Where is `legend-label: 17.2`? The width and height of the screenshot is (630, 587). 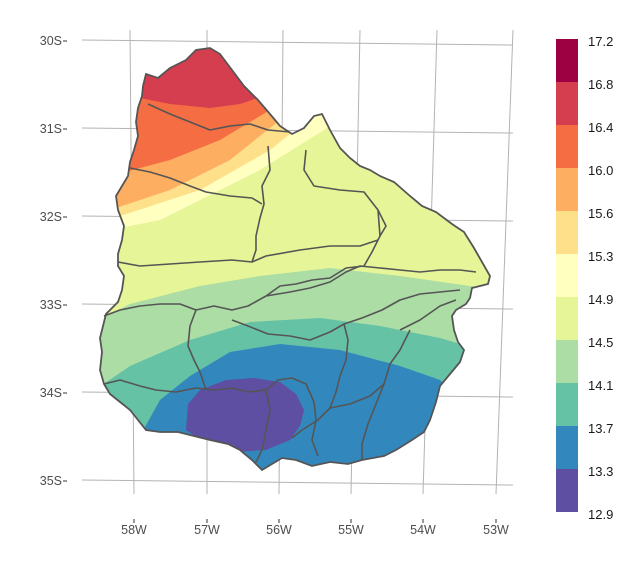
legend-label: 17.2 is located at coordinates (600, 41).